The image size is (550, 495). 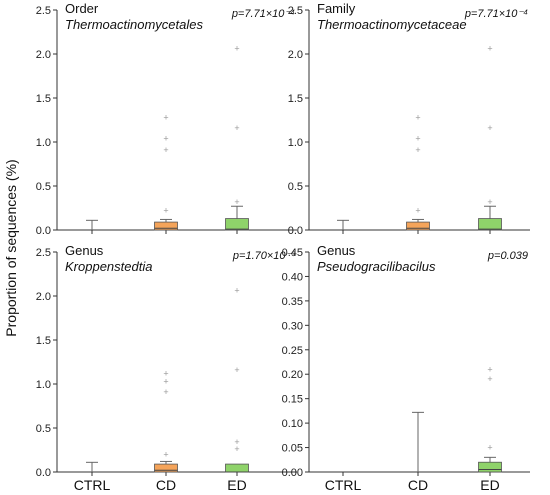 I want to click on box-ed: ++++, so click(x=237, y=379).